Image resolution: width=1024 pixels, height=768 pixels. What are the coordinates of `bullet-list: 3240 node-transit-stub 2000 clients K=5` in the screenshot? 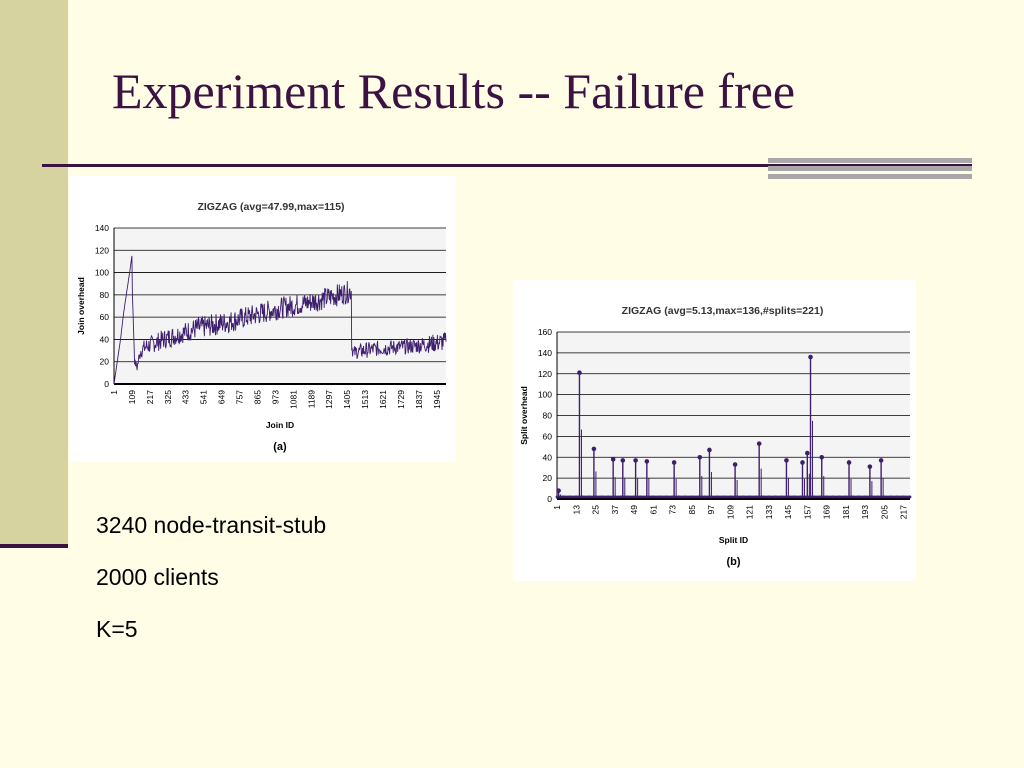 It's located at (211, 590).